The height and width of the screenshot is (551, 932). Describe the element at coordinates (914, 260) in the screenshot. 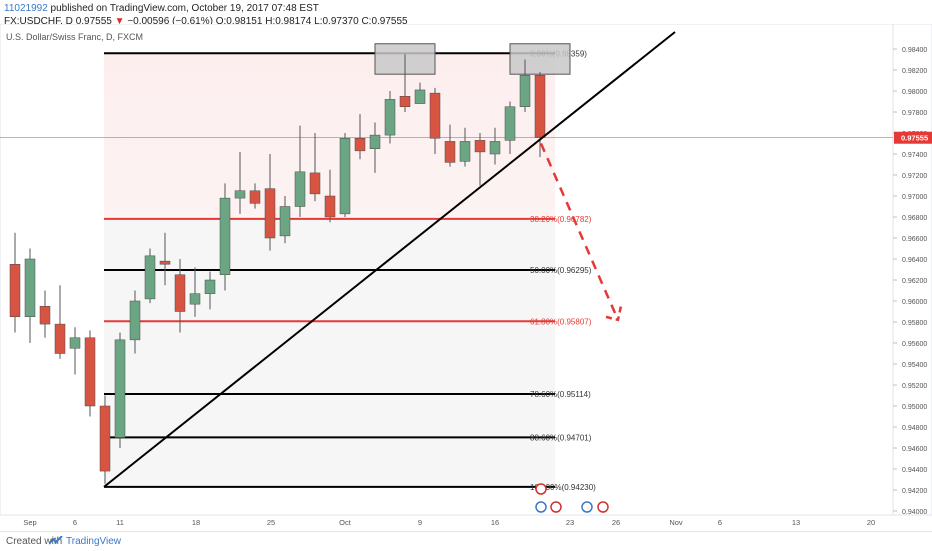

I see `y-axis-label: 0.96400` at that location.